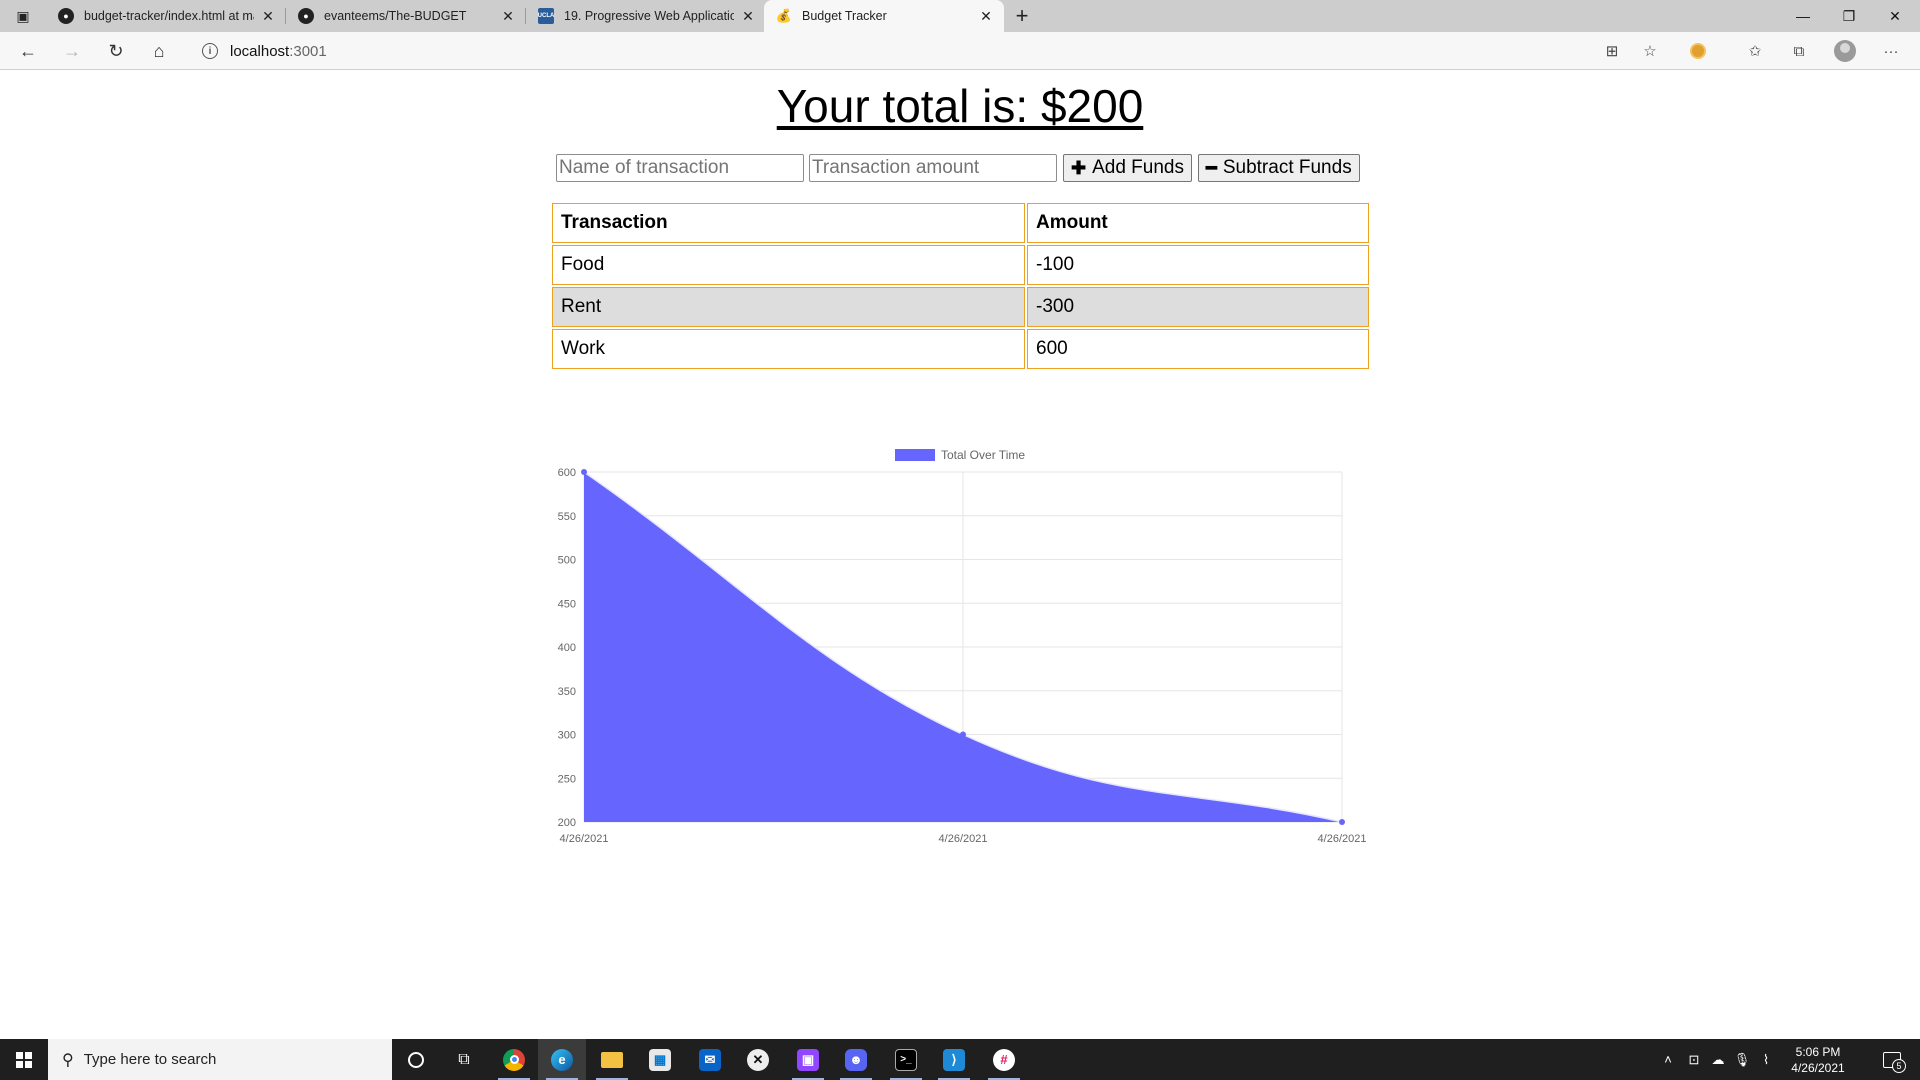 This screenshot has height=1080, width=1920. What do you see at coordinates (906, 1059) in the screenshot?
I see `terminal-icon: >_` at bounding box center [906, 1059].